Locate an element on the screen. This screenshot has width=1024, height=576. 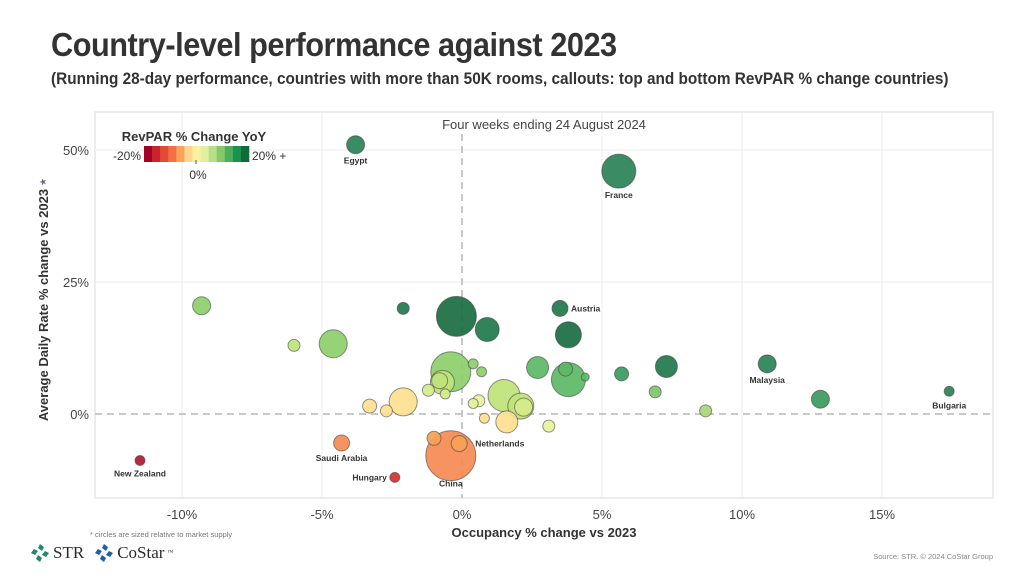
legend-max-label: 20% + is located at coordinates (269, 156).